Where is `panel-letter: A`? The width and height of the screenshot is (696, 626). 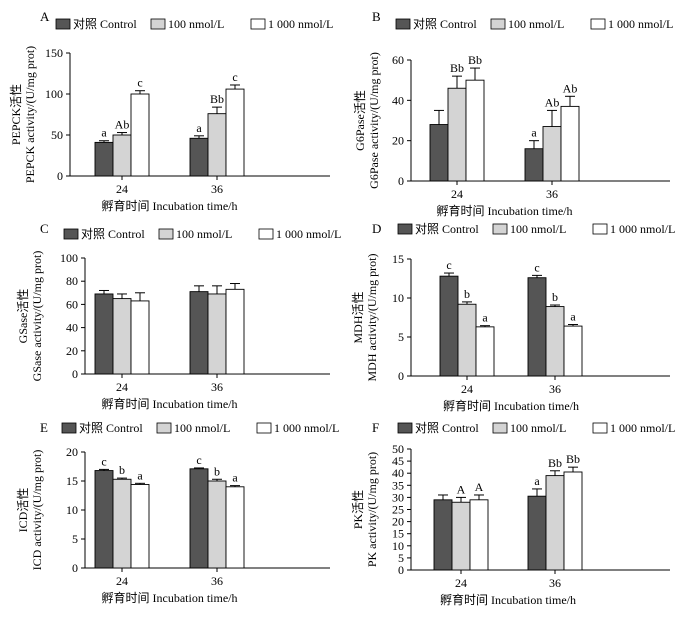 panel-letter: A is located at coordinates (45, 16).